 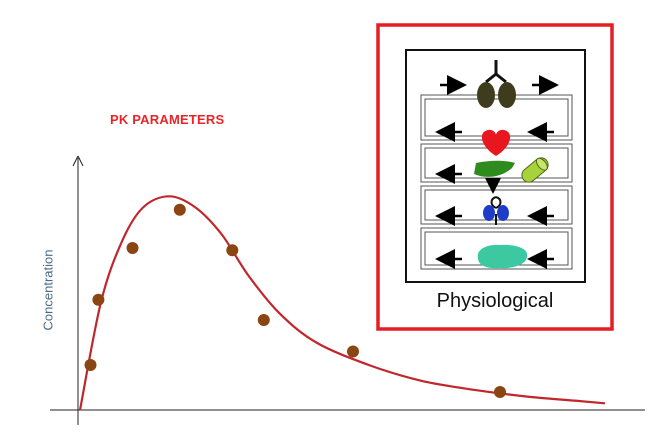 What do you see at coordinates (496, 142) in the screenshot?
I see `heart-icon` at bounding box center [496, 142].